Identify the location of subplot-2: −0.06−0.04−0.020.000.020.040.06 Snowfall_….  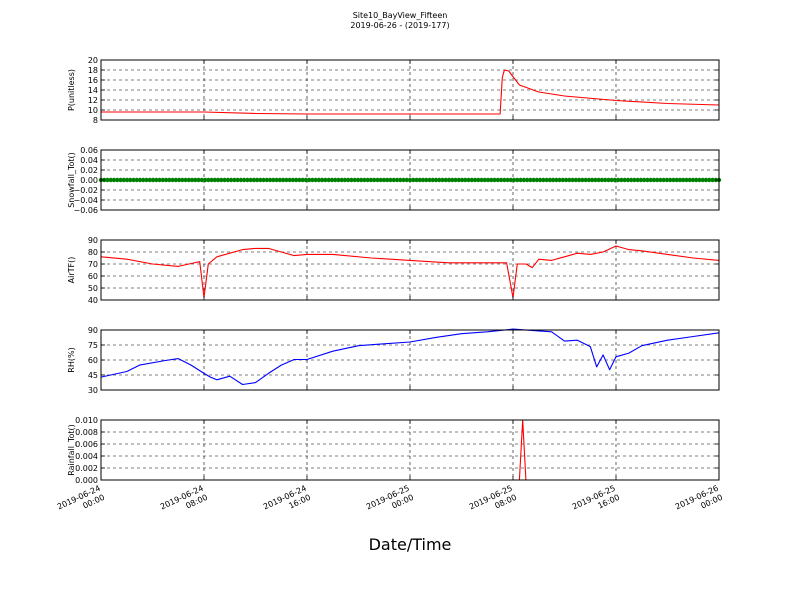
(394, 180).